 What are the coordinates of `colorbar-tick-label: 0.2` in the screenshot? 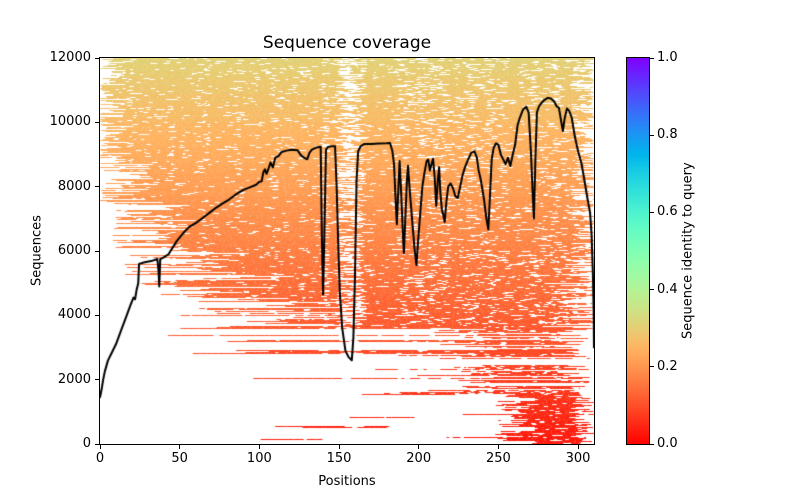 It's located at (667, 366).